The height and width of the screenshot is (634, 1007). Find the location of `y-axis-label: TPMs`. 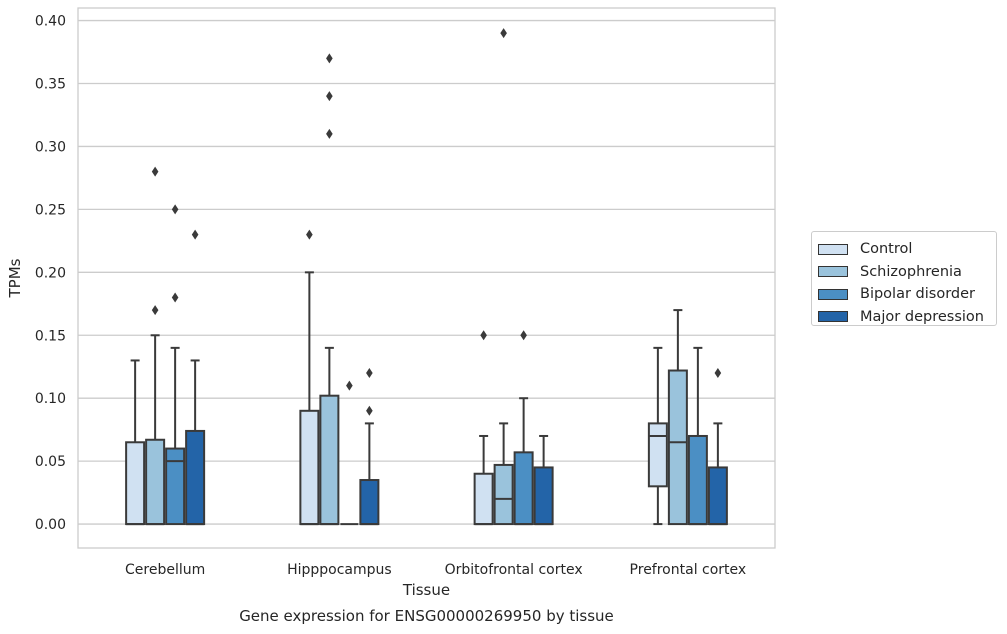

y-axis-label: TPMs is located at coordinates (15, 278).